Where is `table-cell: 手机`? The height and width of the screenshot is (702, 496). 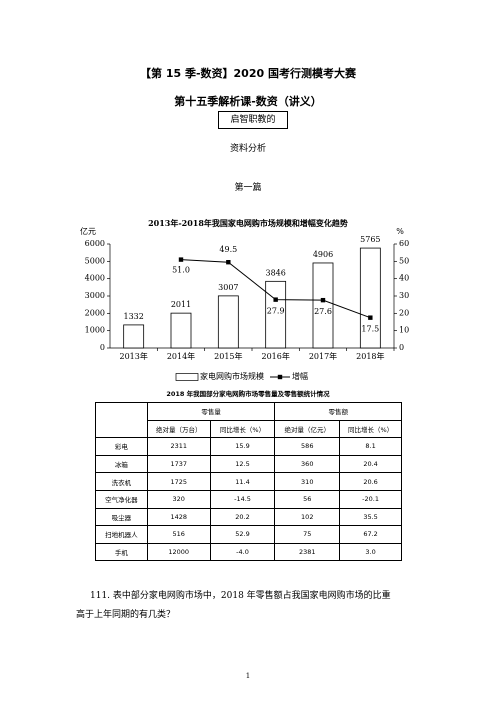
table-cell: 手机 is located at coordinates (121, 552).